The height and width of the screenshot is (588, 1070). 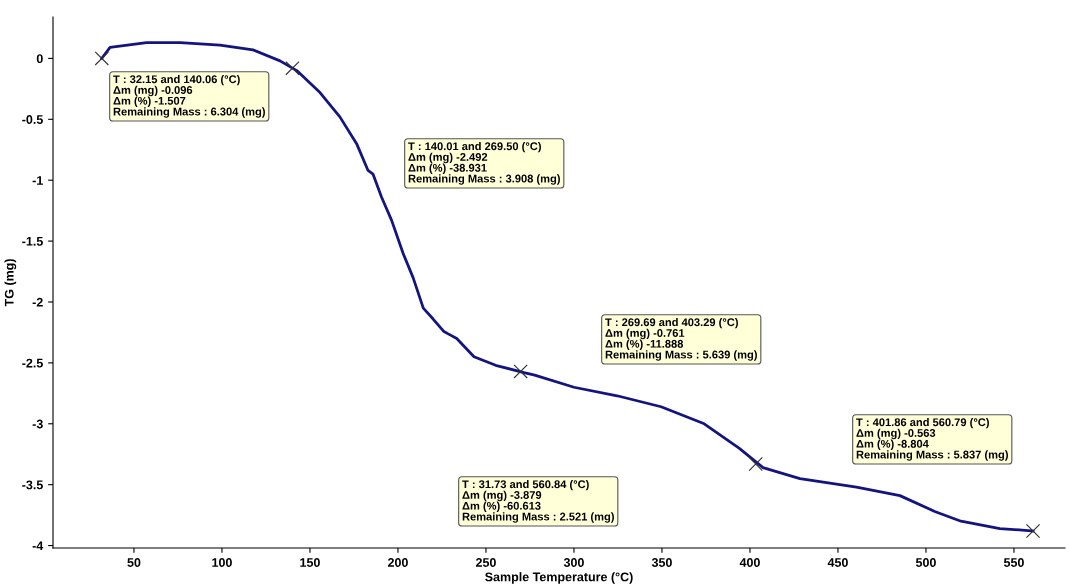 I want to click on x-tick-label: 500, so click(x=925, y=562).